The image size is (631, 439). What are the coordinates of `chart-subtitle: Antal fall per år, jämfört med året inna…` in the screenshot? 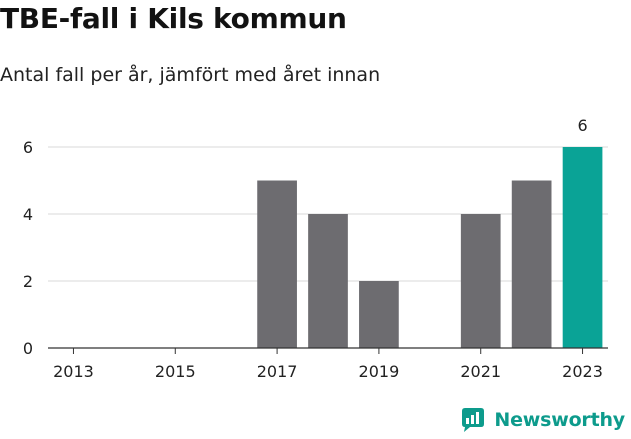 It's located at (190, 75).